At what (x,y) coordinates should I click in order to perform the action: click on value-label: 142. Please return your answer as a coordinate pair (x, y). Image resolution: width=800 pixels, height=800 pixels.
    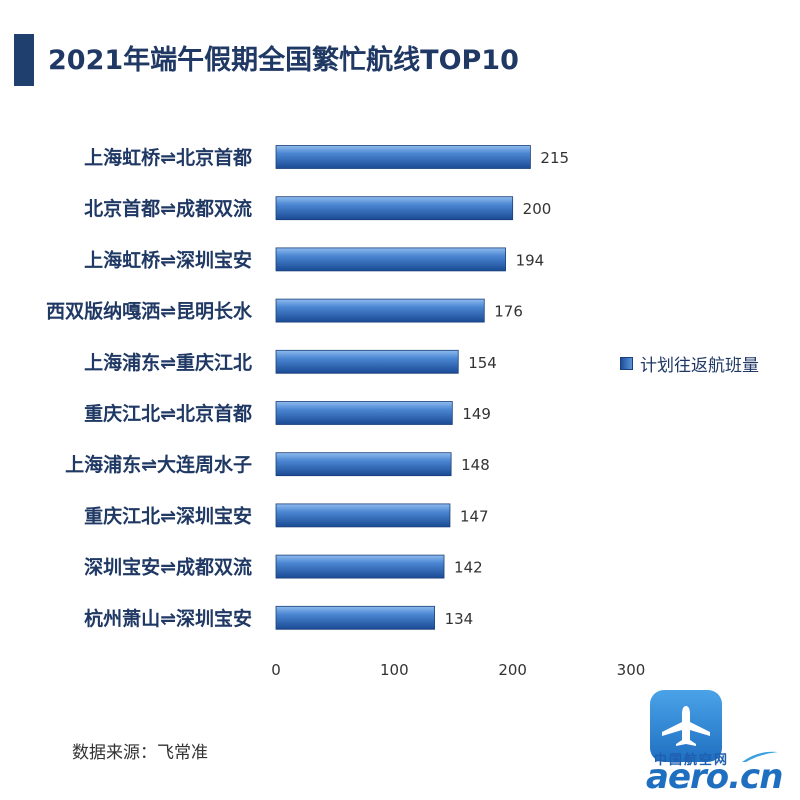
    Looking at the image, I should click on (468, 568).